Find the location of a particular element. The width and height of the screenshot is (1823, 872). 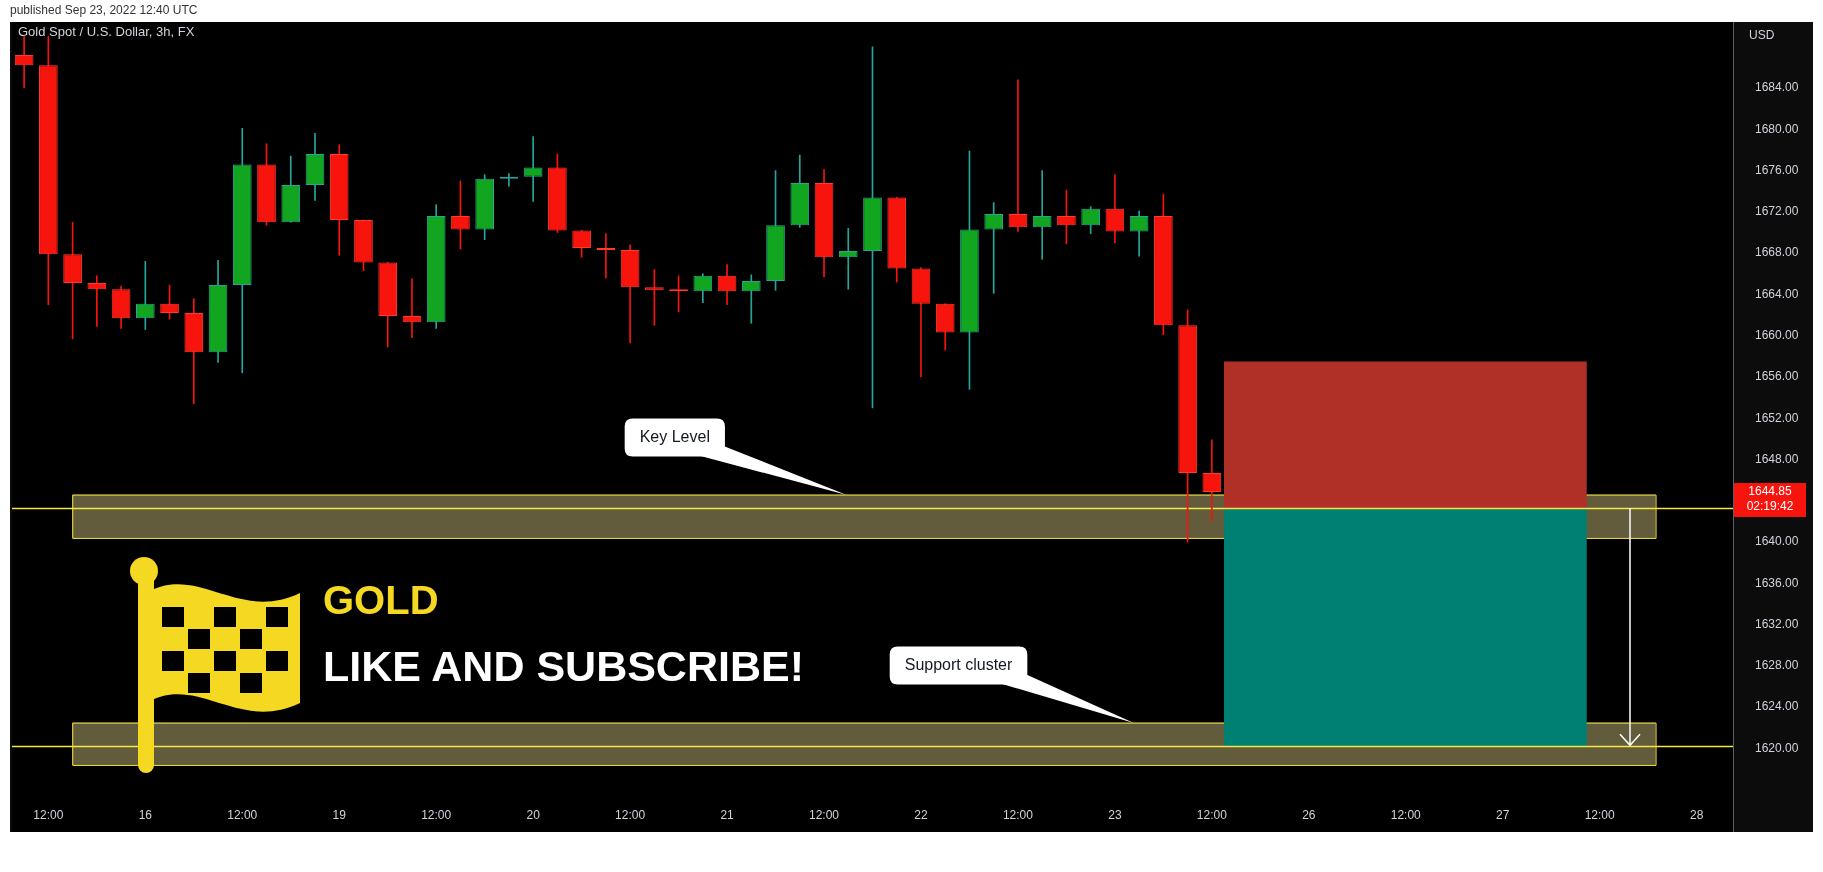

band-label: Support cluster is located at coordinates (958, 665).